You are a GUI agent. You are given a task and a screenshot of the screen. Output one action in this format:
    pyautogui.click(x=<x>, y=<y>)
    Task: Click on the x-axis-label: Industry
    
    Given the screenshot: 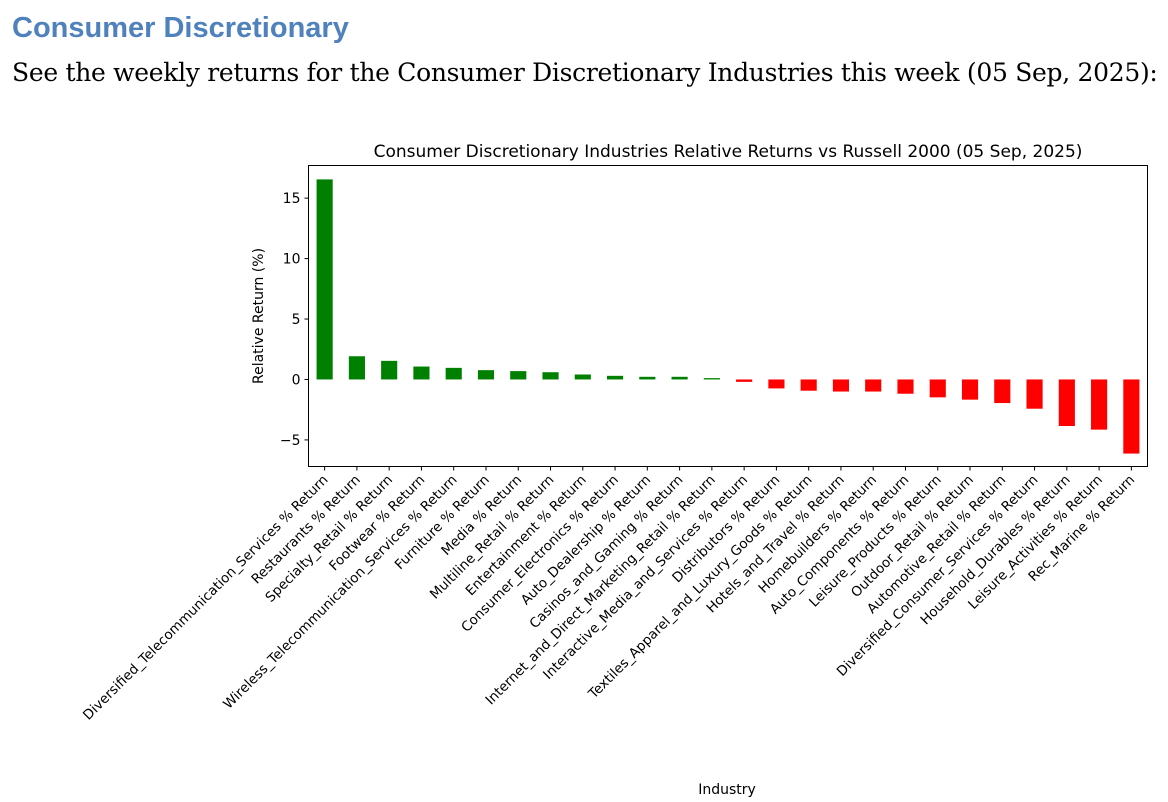 What is the action you would take?
    pyautogui.click(x=727, y=790)
    